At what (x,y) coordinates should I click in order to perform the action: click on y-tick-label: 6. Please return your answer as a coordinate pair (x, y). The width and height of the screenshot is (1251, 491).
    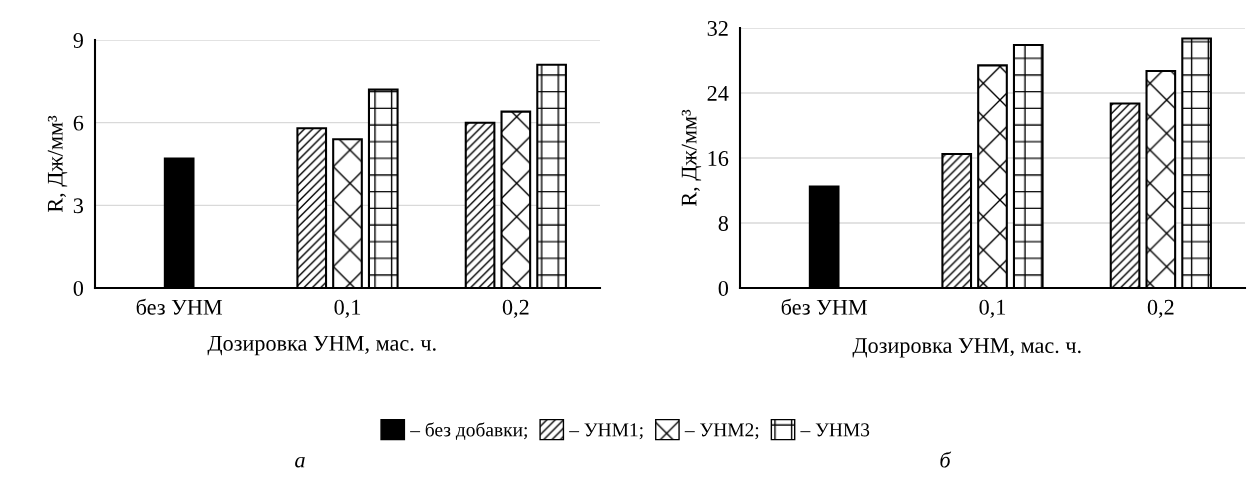
    Looking at the image, I should click on (78, 123).